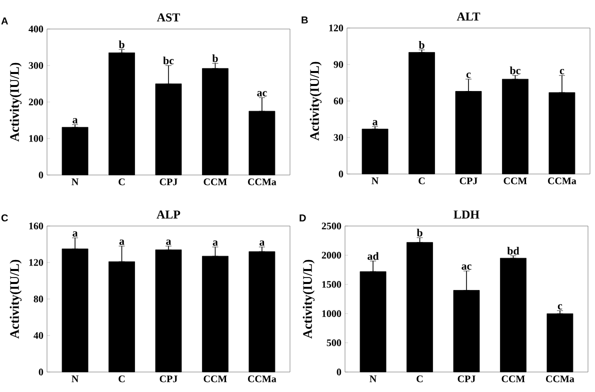 This screenshot has width=595, height=392. What do you see at coordinates (339, 64) in the screenshot?
I see `y-tick-label: 90` at bounding box center [339, 64].